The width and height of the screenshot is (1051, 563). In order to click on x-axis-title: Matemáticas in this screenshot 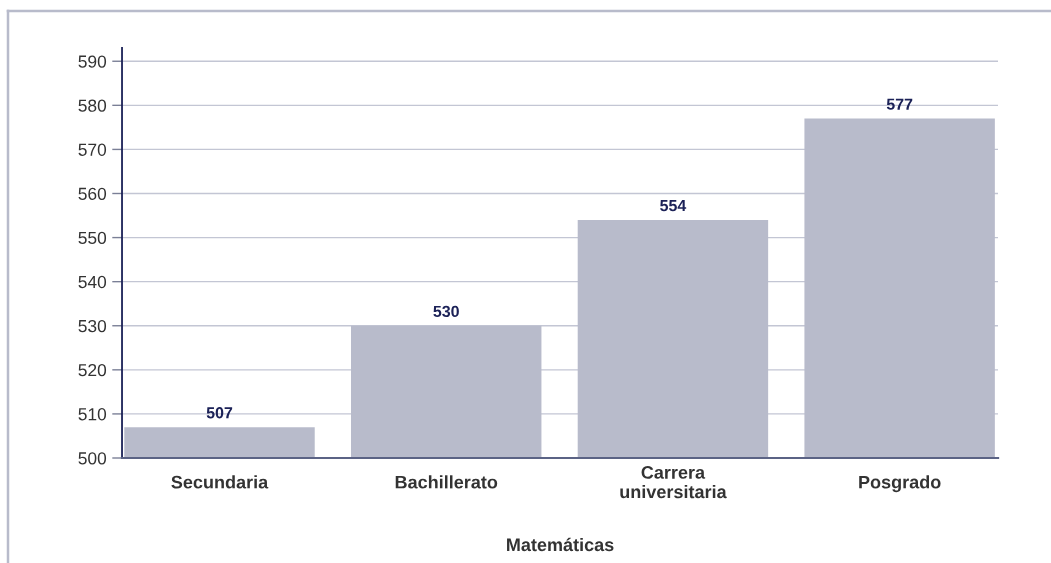, I will do `click(560, 544)`.